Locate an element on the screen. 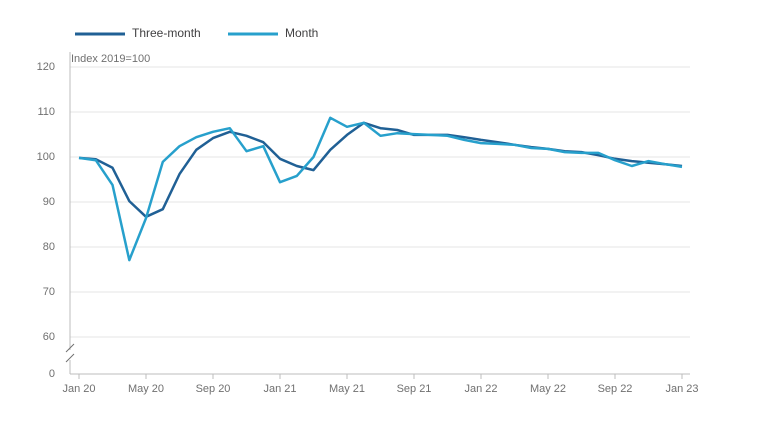  x-tick-label: Sep 21 is located at coordinates (414, 389).